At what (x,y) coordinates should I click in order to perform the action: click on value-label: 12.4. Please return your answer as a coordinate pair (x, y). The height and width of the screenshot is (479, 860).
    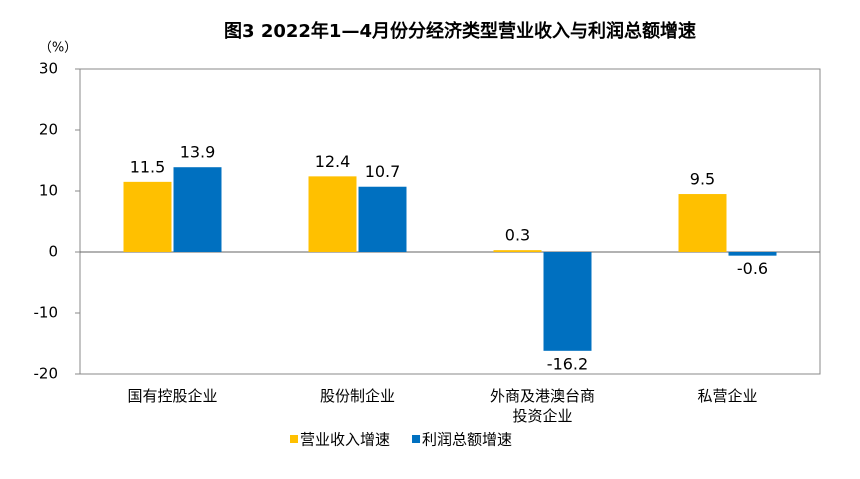
    Looking at the image, I should click on (333, 161).